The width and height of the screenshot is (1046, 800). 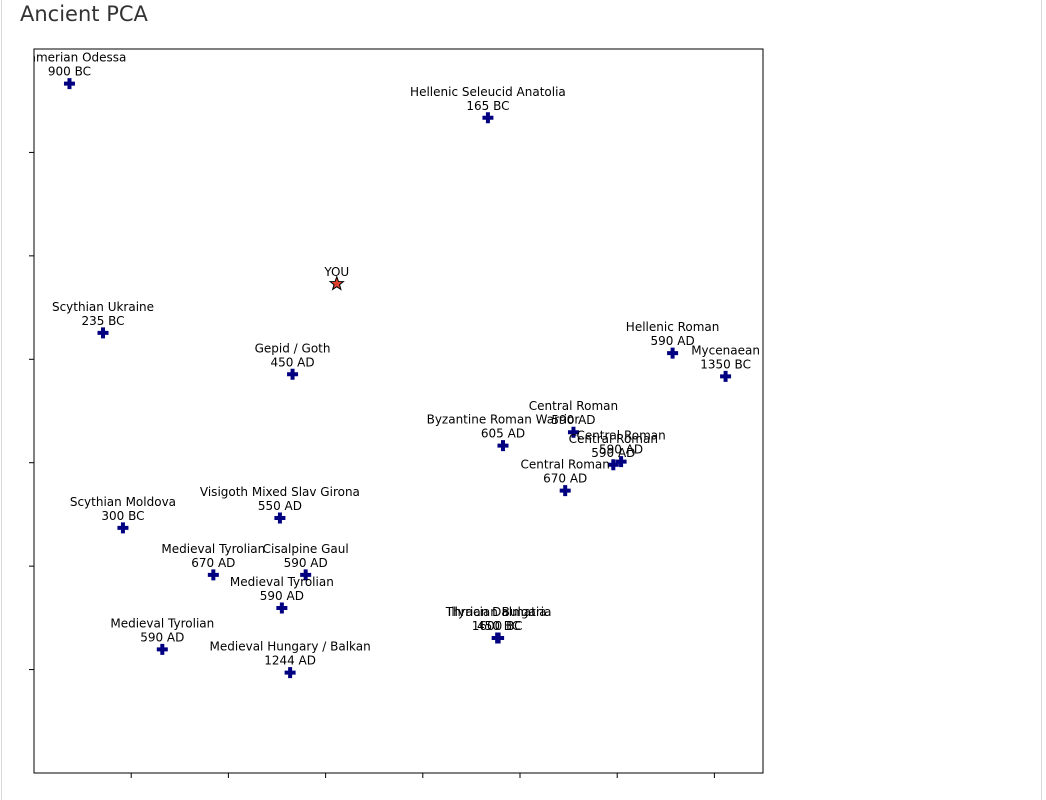 I want to click on point-label: Mycenaean, so click(x=725, y=350).